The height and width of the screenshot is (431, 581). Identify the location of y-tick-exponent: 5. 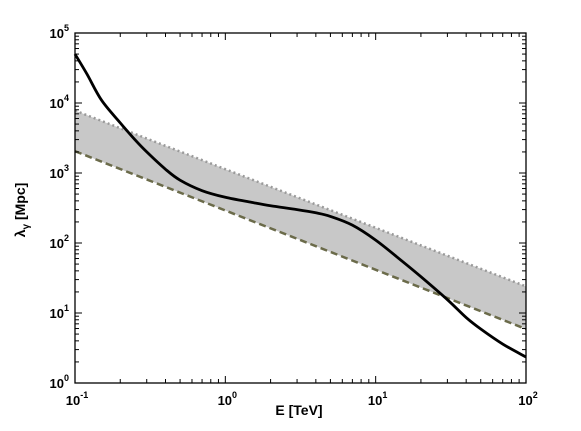
(66, 28).